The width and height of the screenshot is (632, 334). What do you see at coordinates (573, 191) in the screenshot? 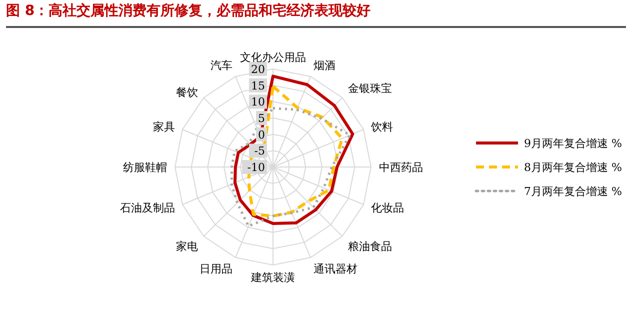
I see `legend-label: 7月两年复合增速 %` at bounding box center [573, 191].